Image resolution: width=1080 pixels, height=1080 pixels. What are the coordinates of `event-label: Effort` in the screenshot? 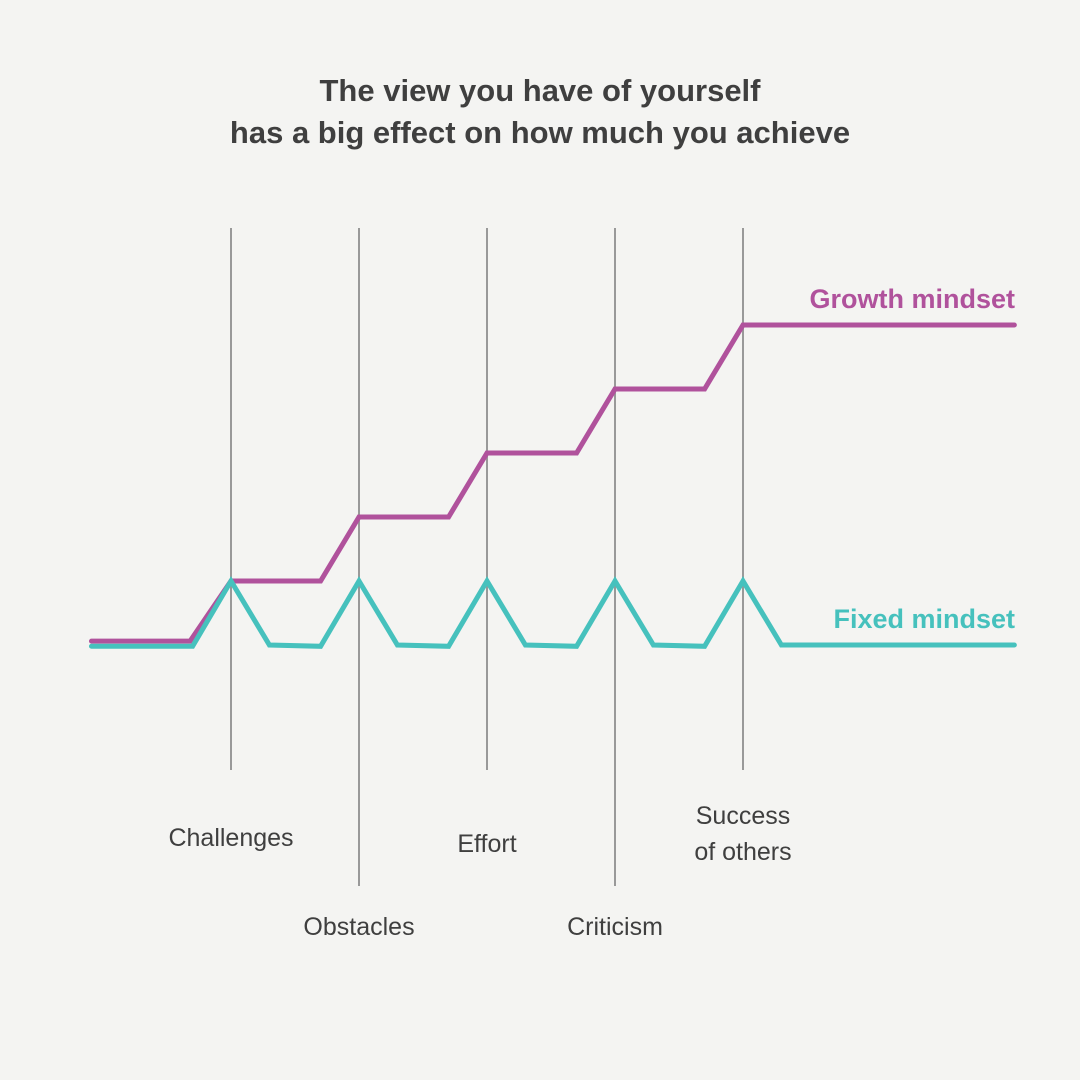 It's located at (486, 844).